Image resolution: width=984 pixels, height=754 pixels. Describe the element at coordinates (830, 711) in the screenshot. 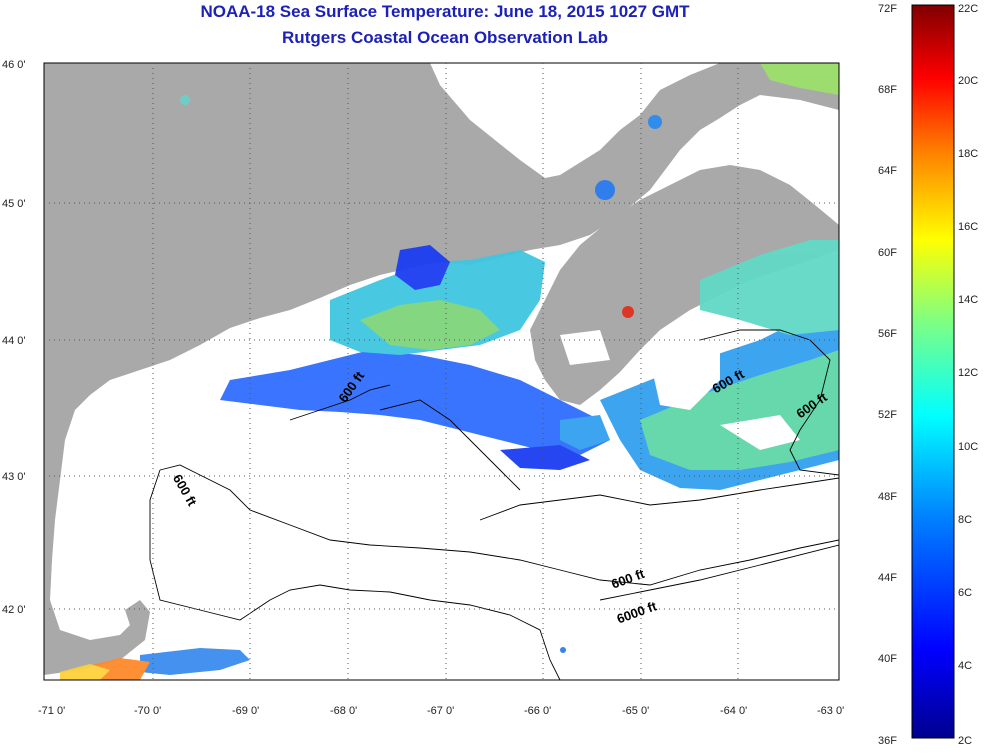

I see `lon-label: -63 0'` at that location.